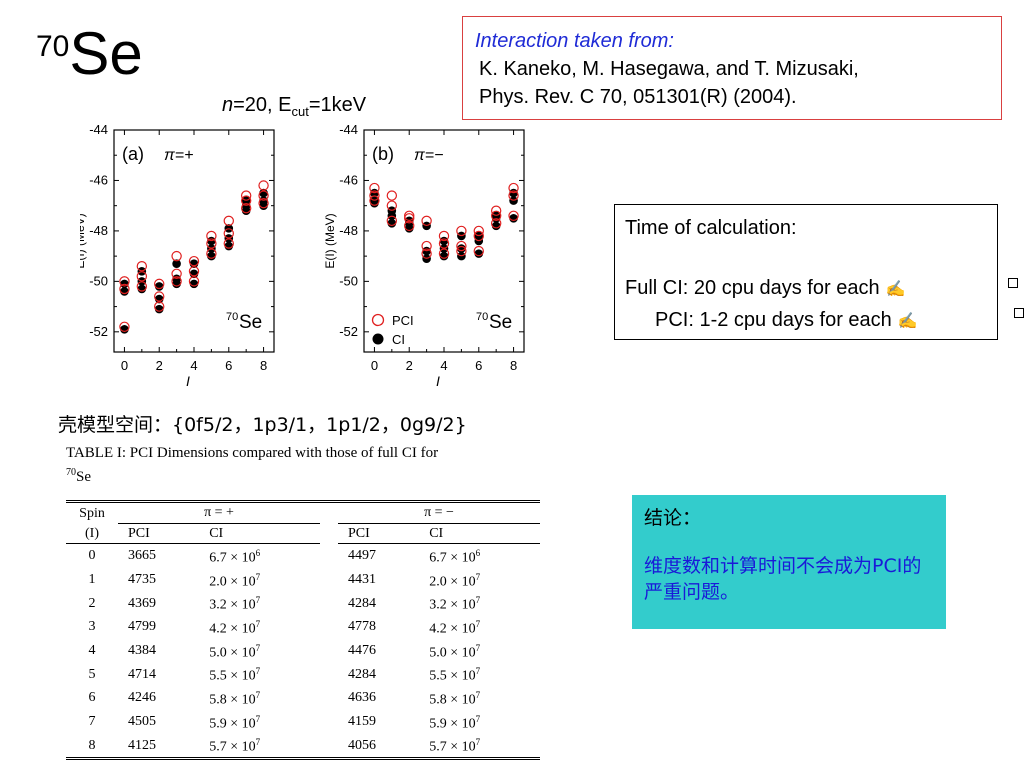  I want to click on cell-pci-pos: 4714, so click(142, 674).